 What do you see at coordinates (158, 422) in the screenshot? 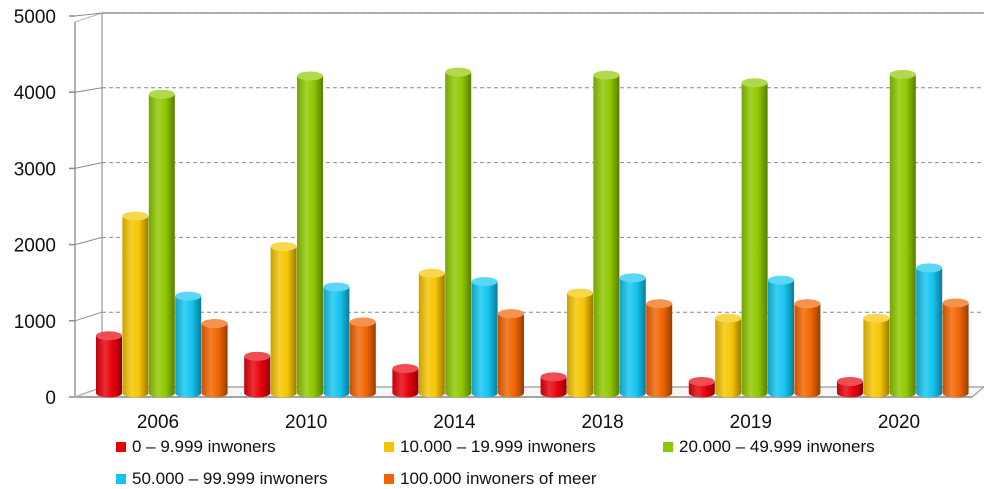
I see `x-tick-label: 2006` at bounding box center [158, 422].